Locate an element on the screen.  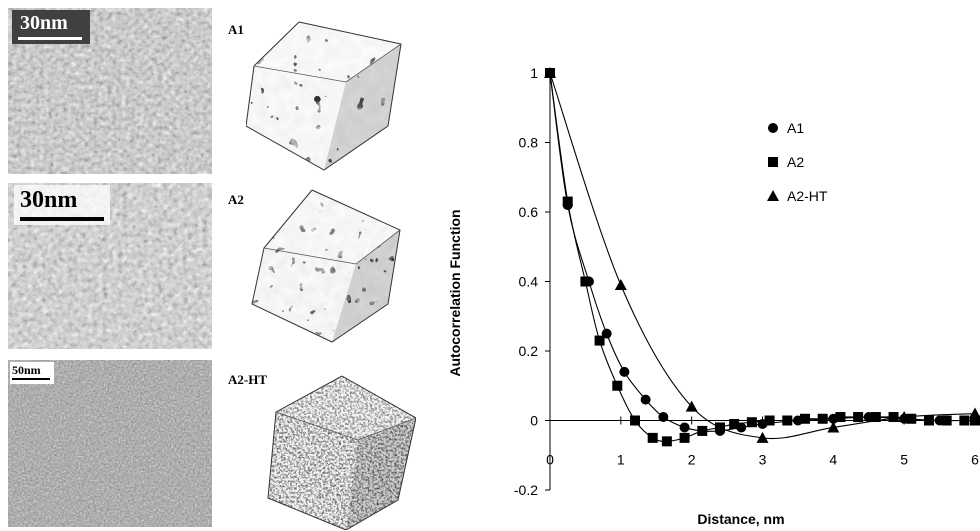
legend-label-a2: A2 is located at coordinates (795, 162).